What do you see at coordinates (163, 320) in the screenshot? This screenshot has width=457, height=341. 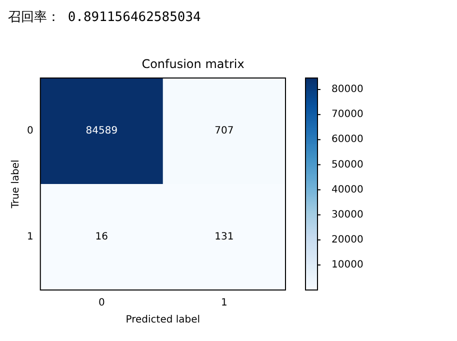 I see `x-axis-title: Predicted label` at bounding box center [163, 320].